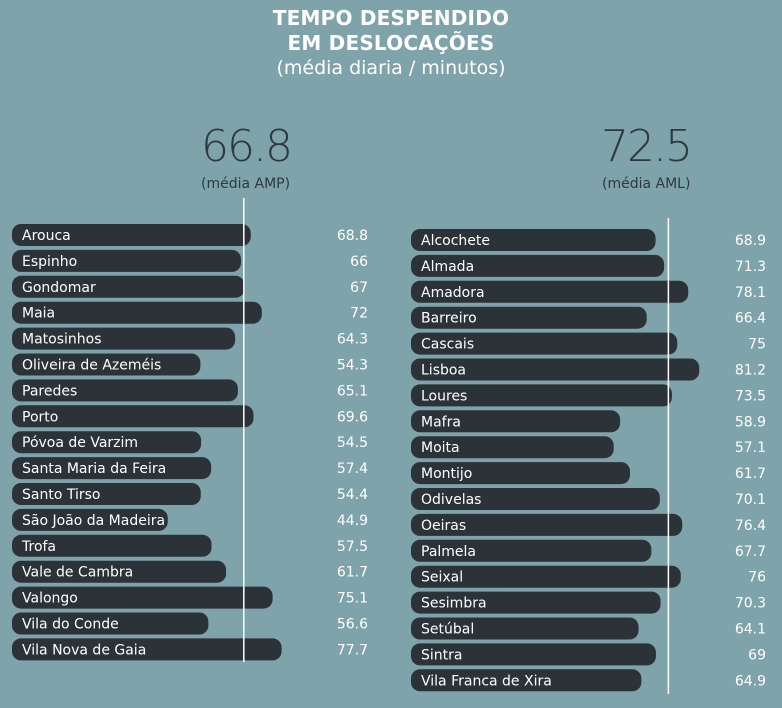 The width and height of the screenshot is (782, 708). Describe the element at coordinates (94, 469) in the screenshot. I see `amp-bar-category-label: Santa Maria da Feira` at that location.